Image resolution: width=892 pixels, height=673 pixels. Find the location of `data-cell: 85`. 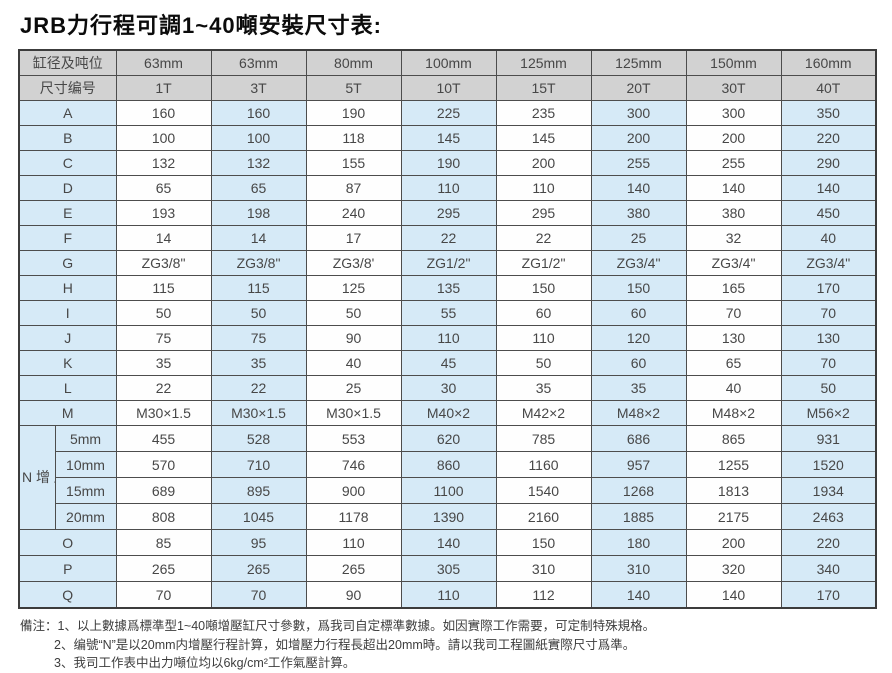

data-cell: 85 is located at coordinates (163, 542).